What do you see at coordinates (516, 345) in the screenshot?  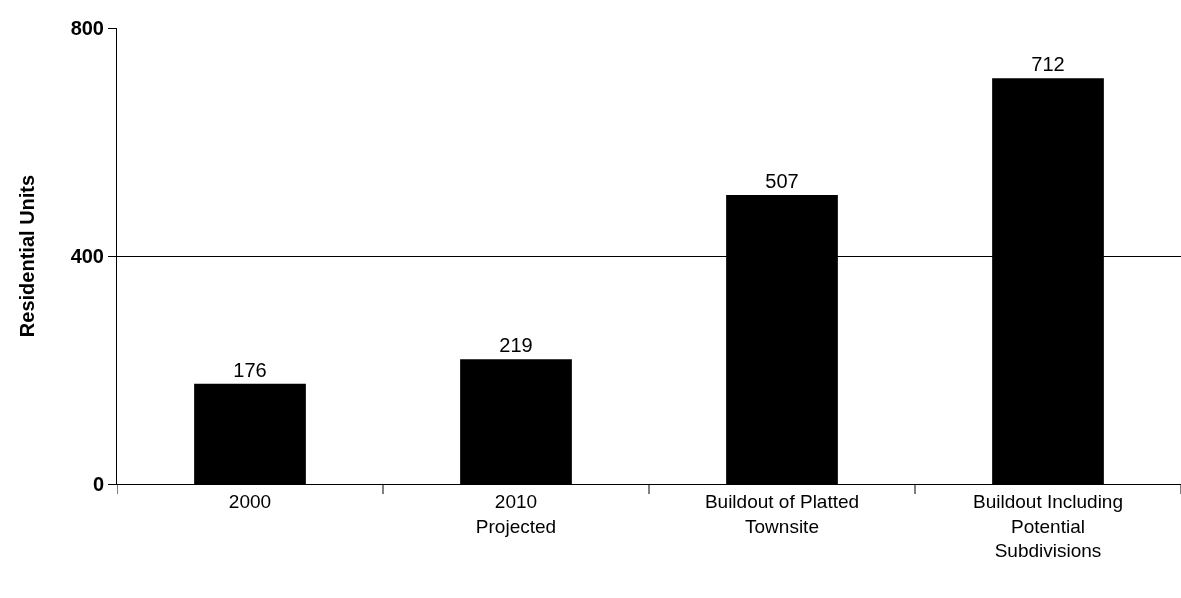 I see `data-label: 219` at bounding box center [516, 345].